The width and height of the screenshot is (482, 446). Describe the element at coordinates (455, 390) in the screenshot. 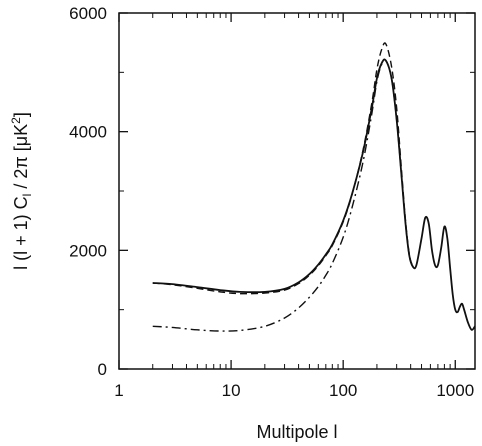

I see `x-tick-label: 1000` at that location.